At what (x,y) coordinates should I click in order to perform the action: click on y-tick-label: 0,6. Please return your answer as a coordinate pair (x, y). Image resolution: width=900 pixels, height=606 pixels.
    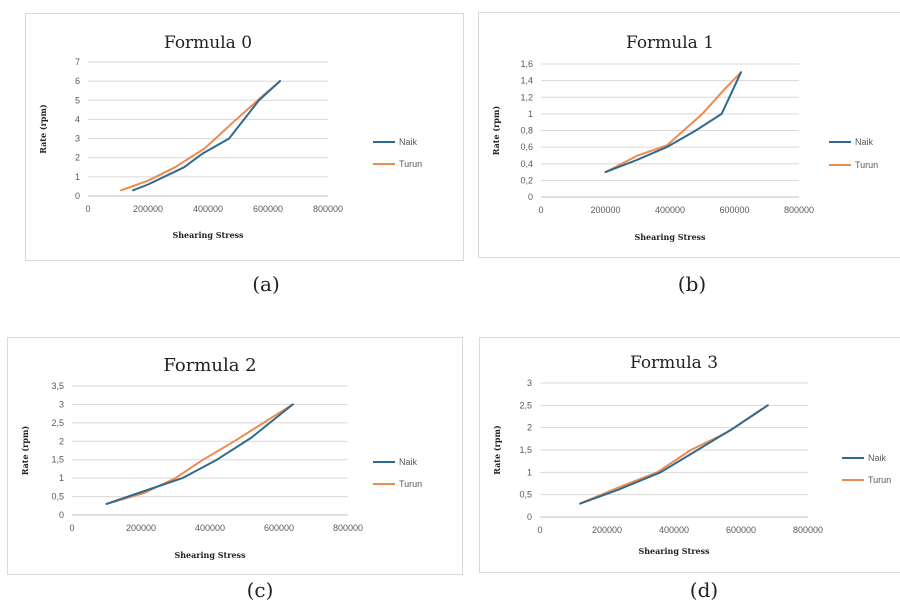
    Looking at the image, I should click on (526, 147).